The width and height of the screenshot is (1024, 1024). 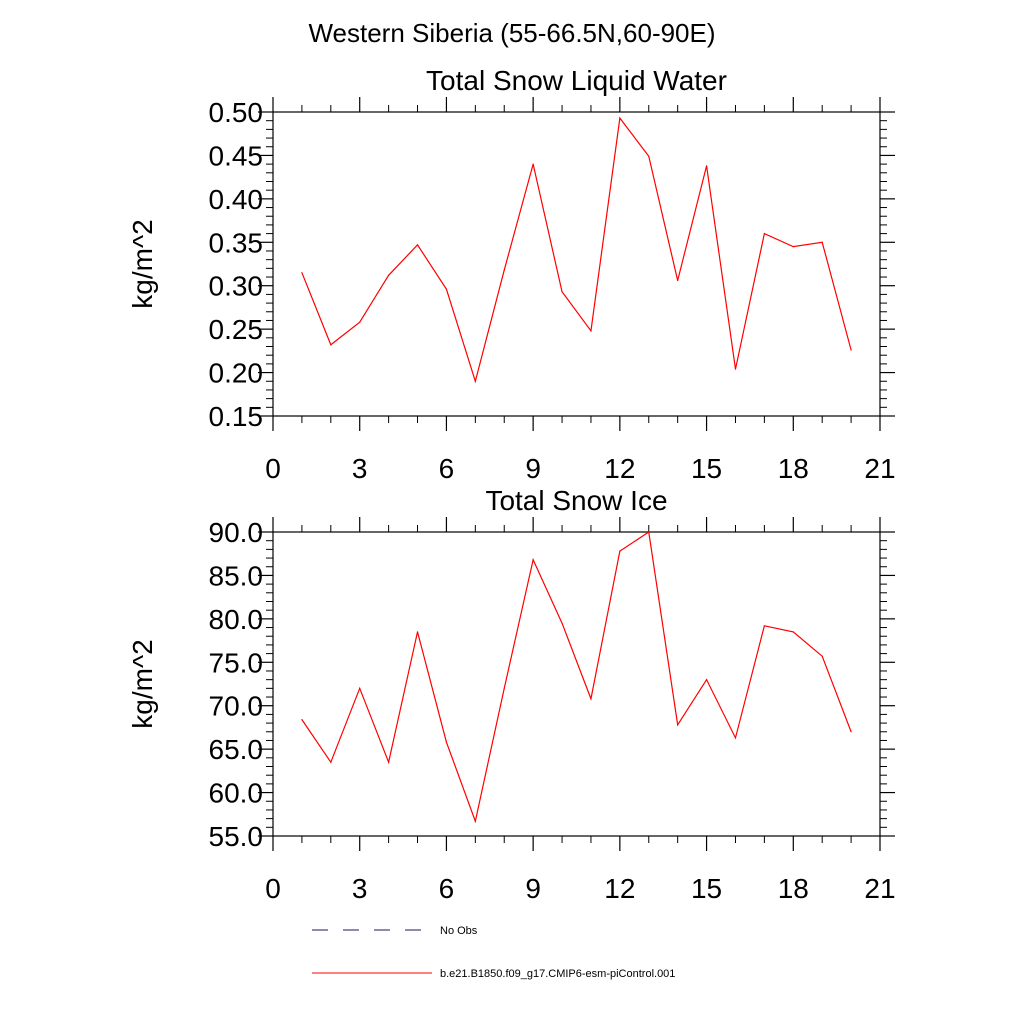 I want to click on legend-entry: No Obs, so click(x=395, y=931).